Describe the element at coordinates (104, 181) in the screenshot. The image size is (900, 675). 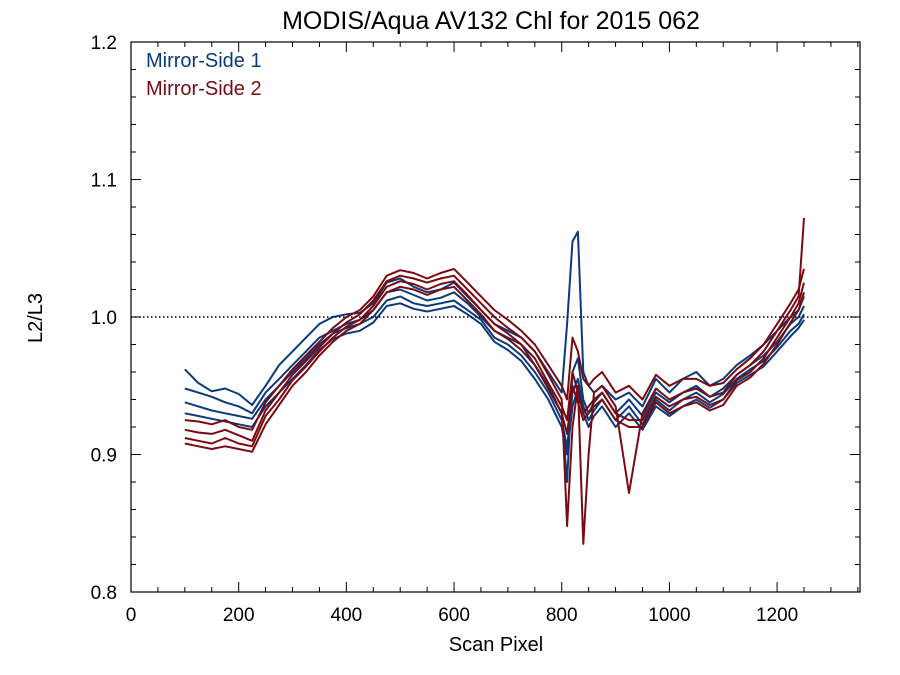
I see `y-tick-label: 1.1` at that location.